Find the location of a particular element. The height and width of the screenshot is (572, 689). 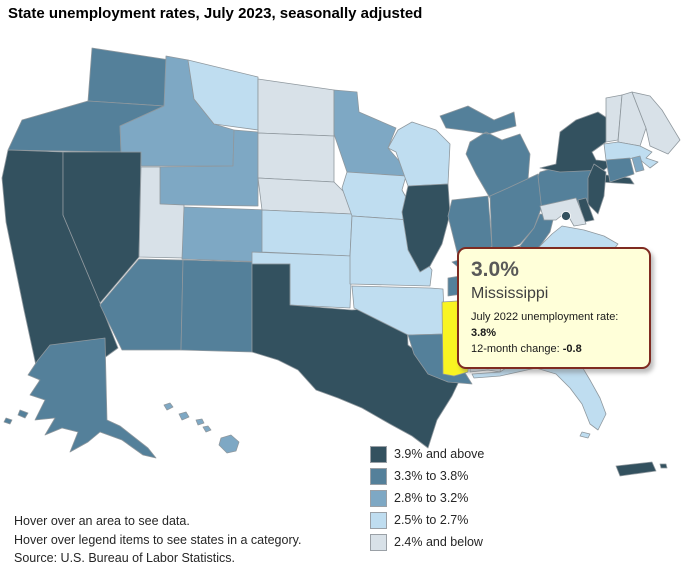

tooltip-change-line: 12-month change: -0.8 is located at coordinates (554, 349).